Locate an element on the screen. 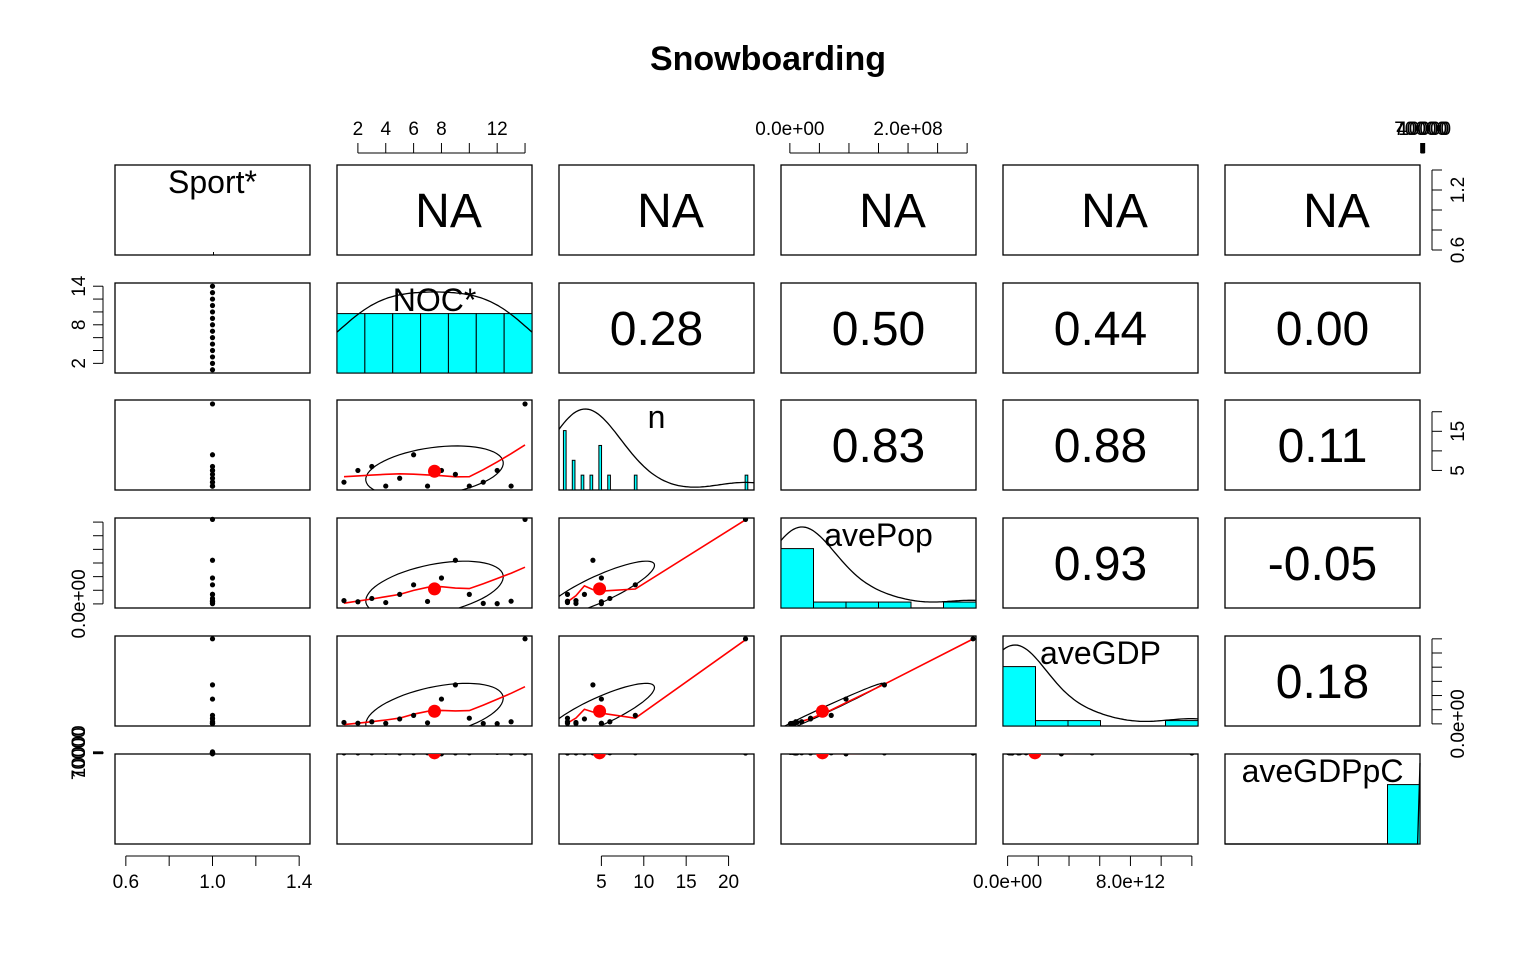 The width and height of the screenshot is (1536, 960). density-curve-d1 is located at coordinates (434, 312).